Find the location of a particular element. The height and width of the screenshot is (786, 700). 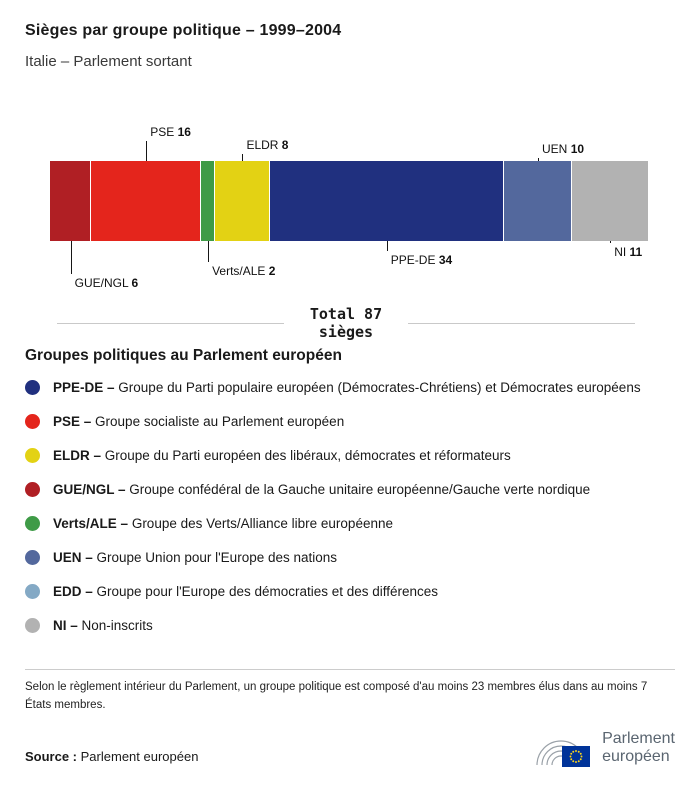

total-line-2: sièges is located at coordinates (346, 331).